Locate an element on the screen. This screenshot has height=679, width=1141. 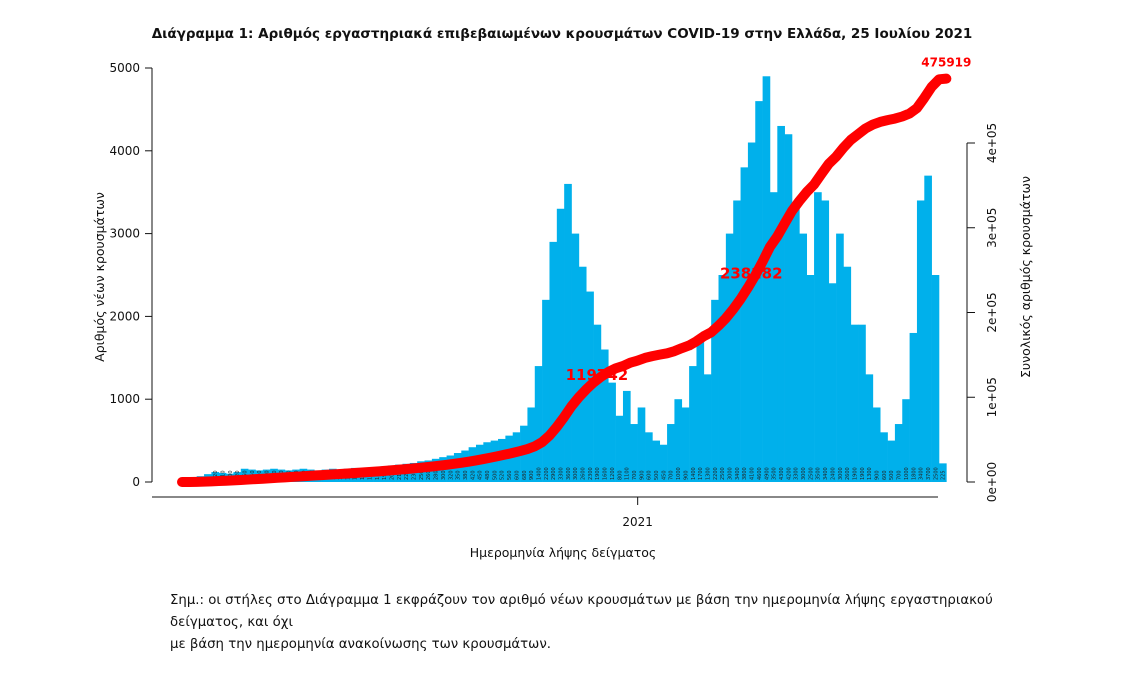
y2-axis-label: Συνολικός αριθμός κρουσμάτων is located at coordinates (1025, 277).